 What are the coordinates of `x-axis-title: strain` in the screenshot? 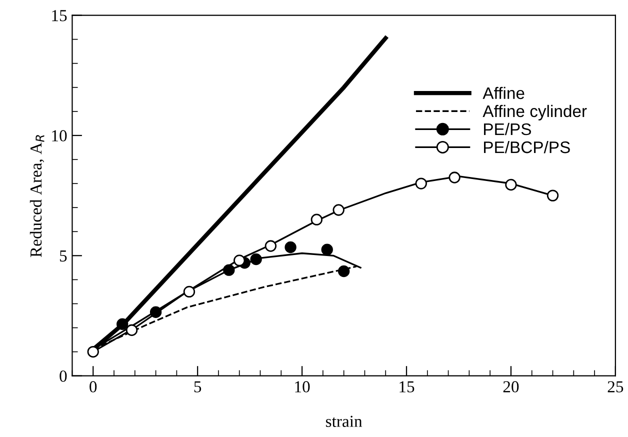 It's located at (344, 421).